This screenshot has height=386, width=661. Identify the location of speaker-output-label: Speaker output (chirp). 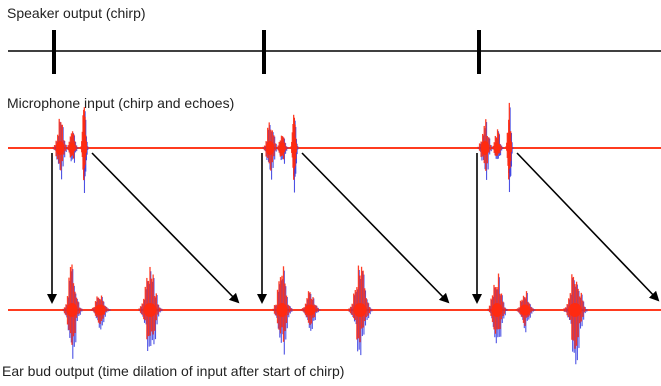
(76, 13).